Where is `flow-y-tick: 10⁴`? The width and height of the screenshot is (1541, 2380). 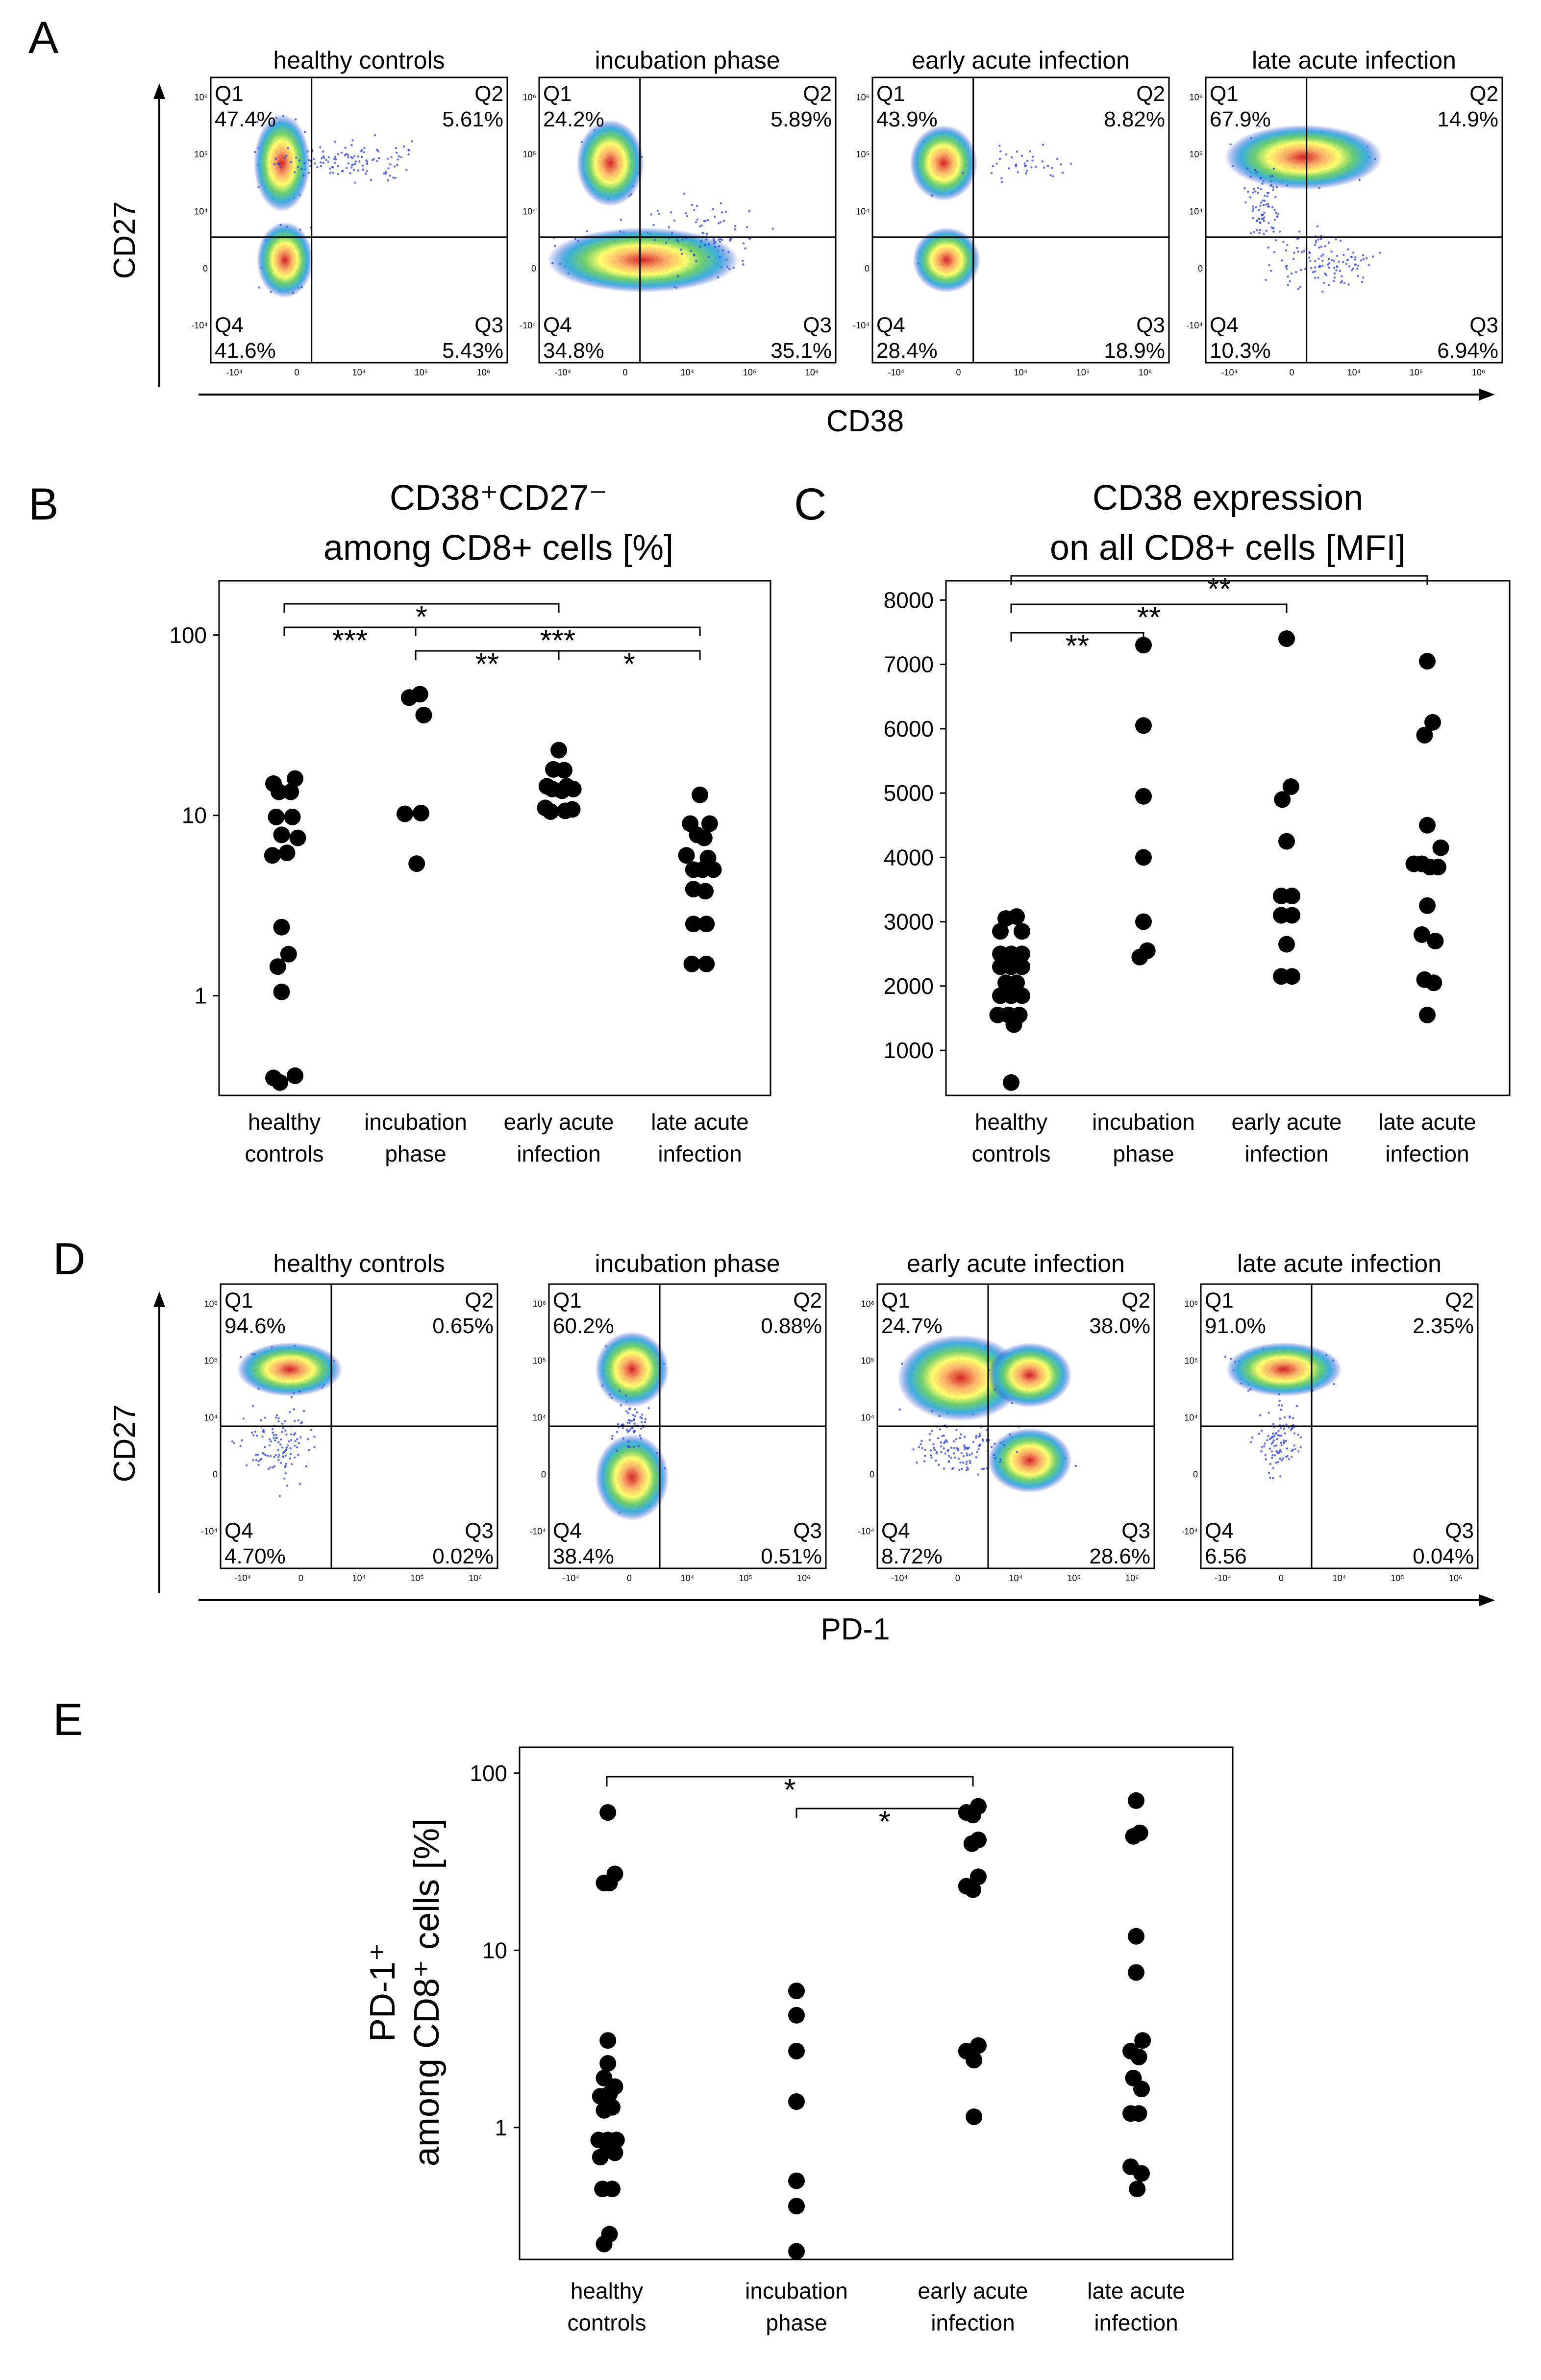
flow-y-tick: 10⁴ is located at coordinates (211, 1417).